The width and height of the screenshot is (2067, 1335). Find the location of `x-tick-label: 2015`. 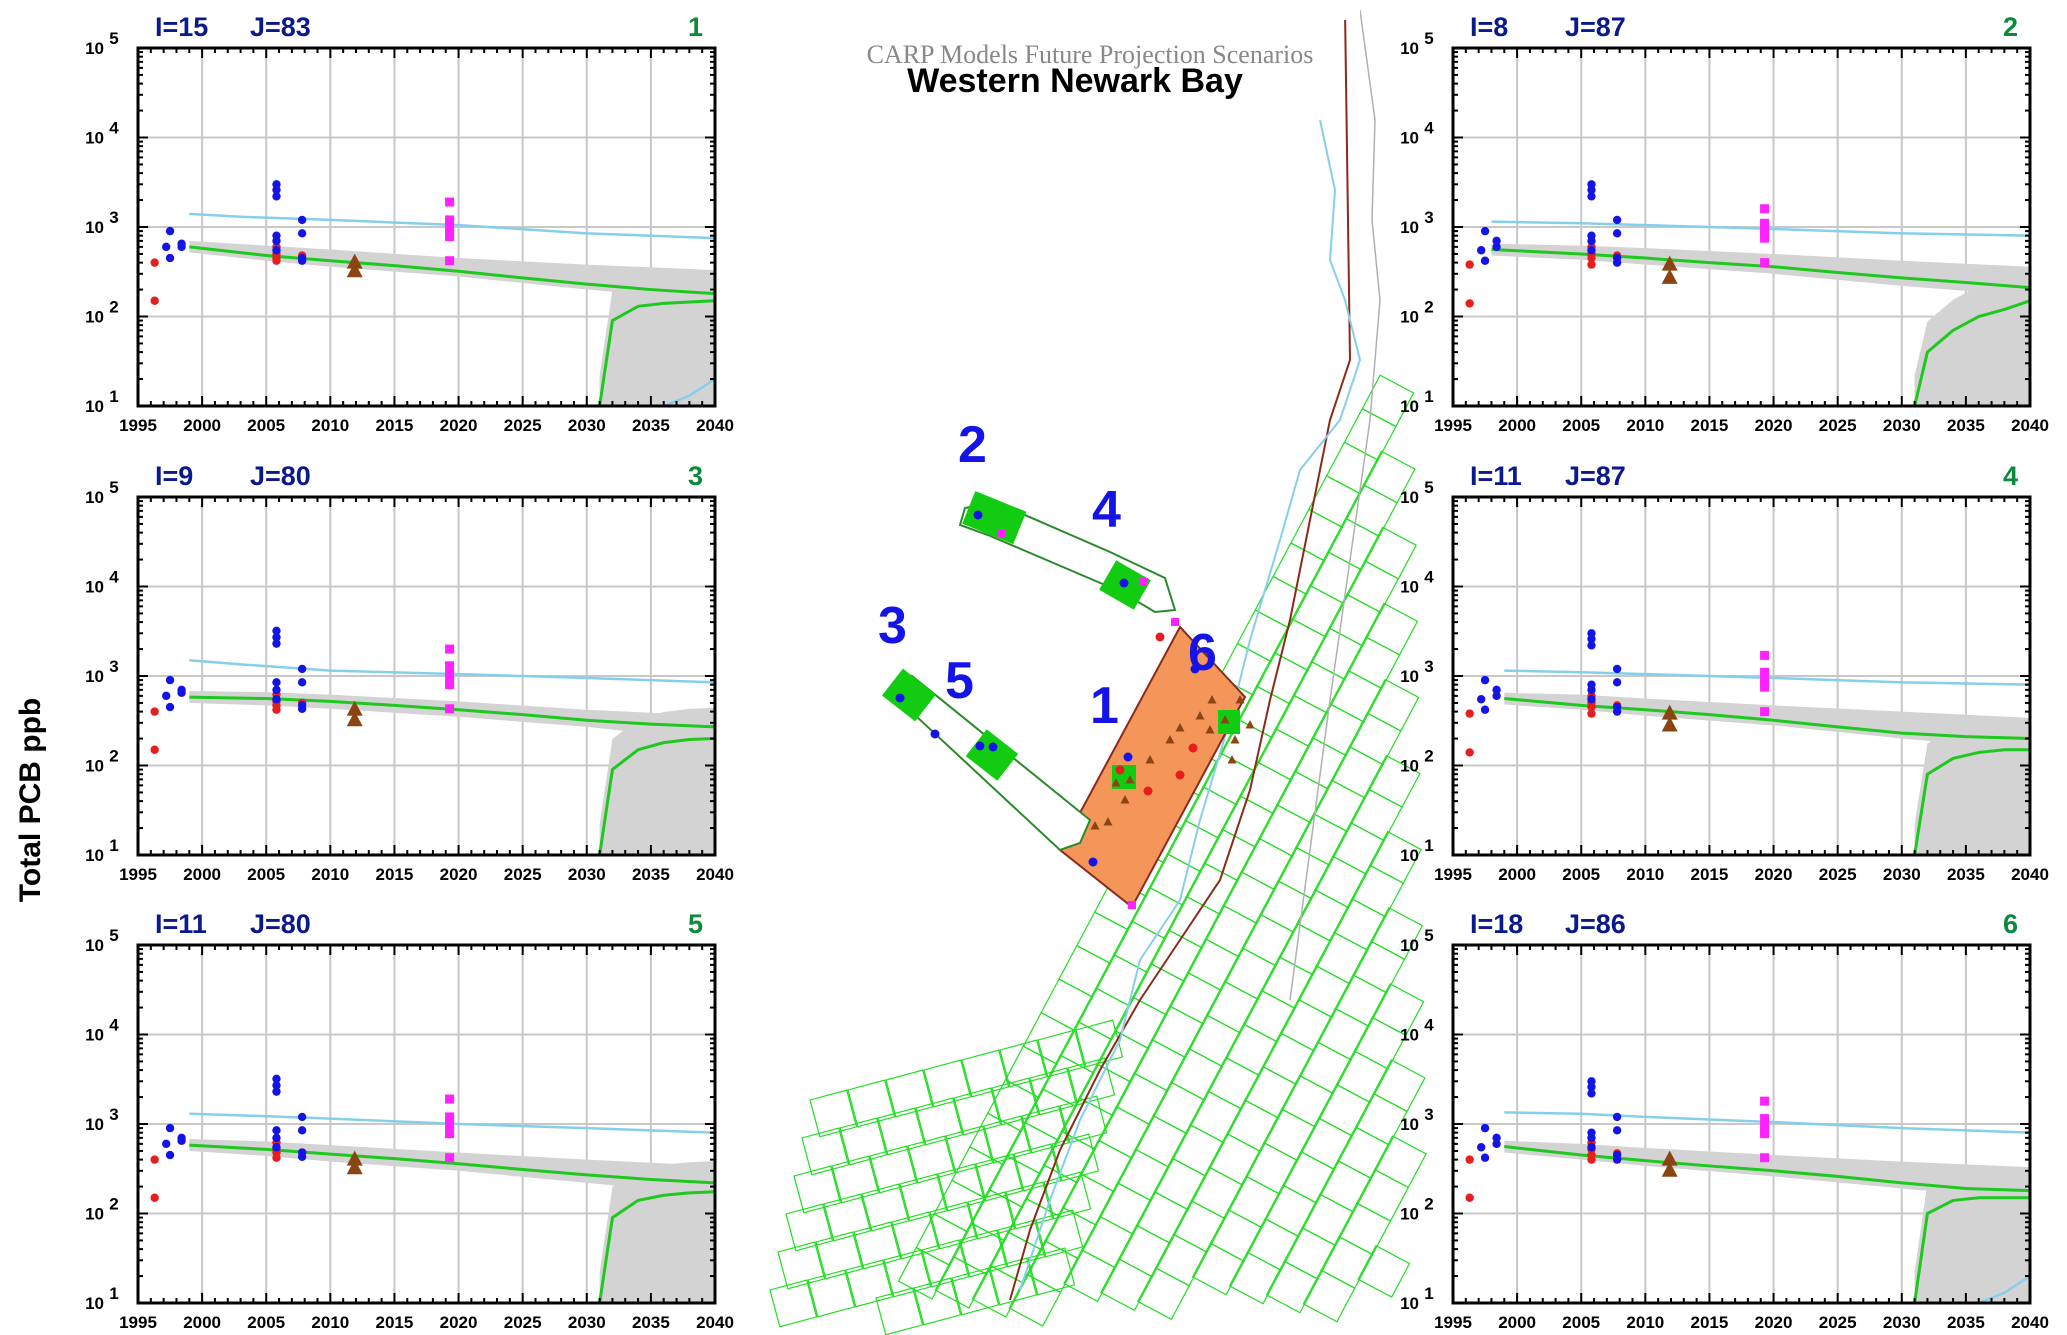

x-tick-label: 2015 is located at coordinates (395, 425).